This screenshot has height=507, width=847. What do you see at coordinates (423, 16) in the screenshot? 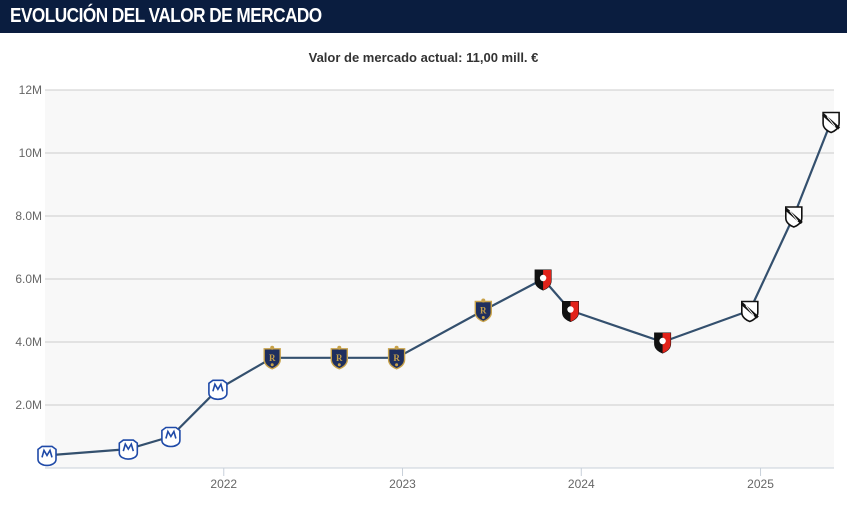
I see `chart-header: EVOLUCIÓN DEL VALOR DE MERCADO` at bounding box center [423, 16].